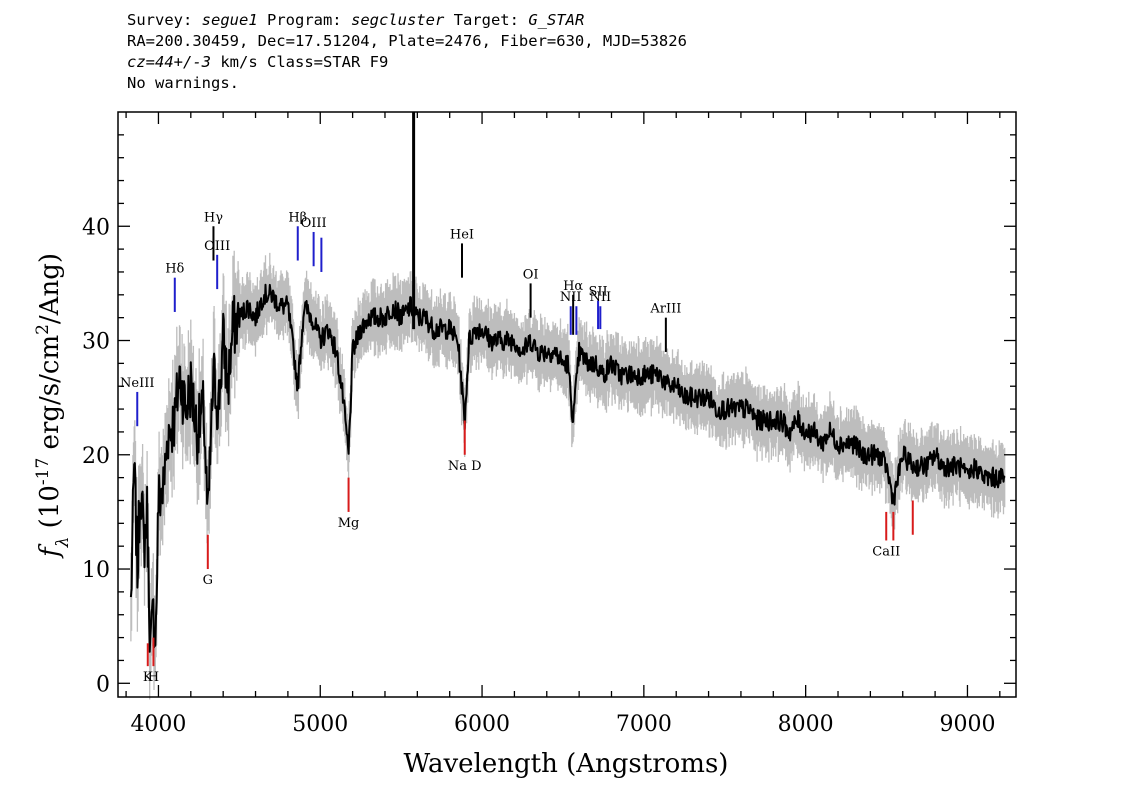  Describe the element at coordinates (153, 677) in the screenshot. I see `absorption_line-label: H` at that location.